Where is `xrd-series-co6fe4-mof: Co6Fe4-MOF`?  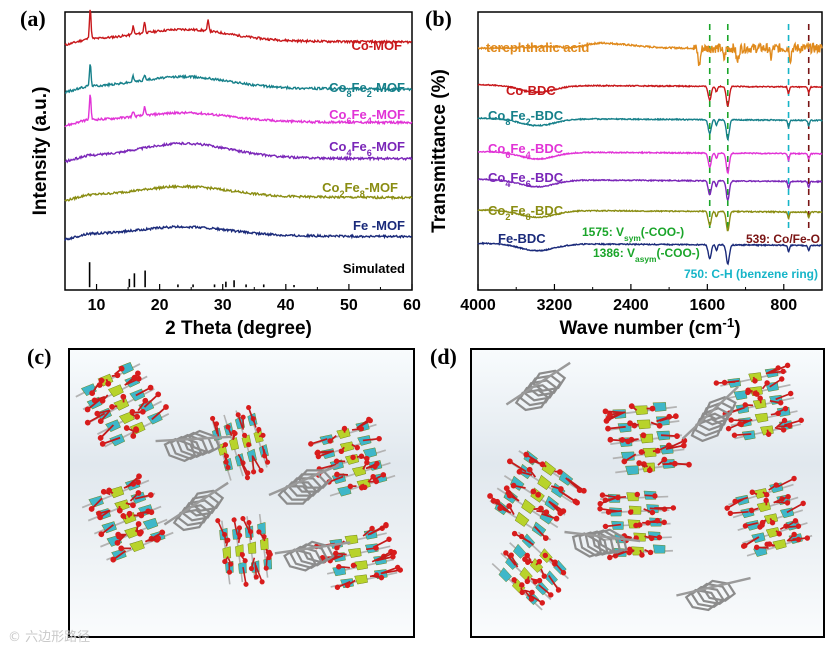 xrd-series-co6fe4-mof: Co6Fe4-MOF is located at coordinates (238, 111).